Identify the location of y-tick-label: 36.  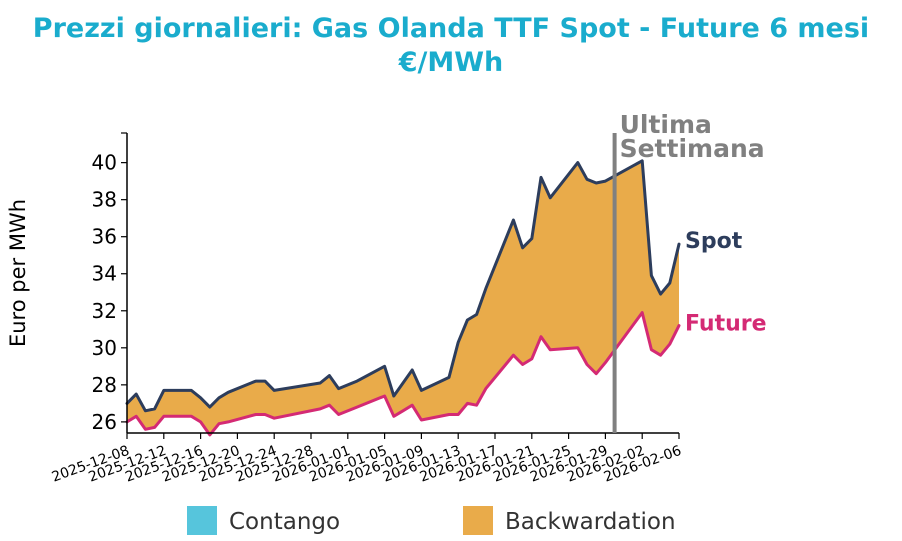
(104, 237).